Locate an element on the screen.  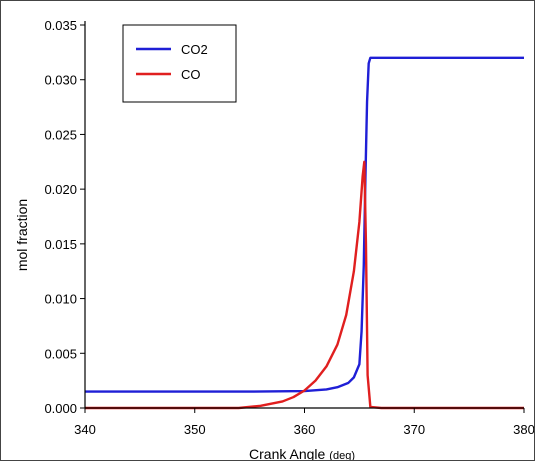
x-axis-title: Crank Angle (deg) is located at coordinates (302, 453).